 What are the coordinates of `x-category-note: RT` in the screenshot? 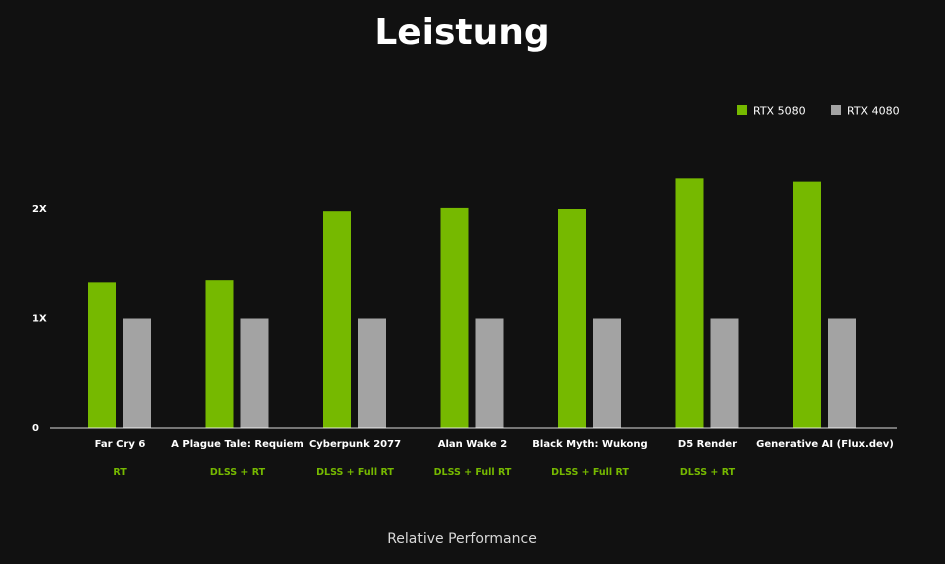 It's located at (120, 472).